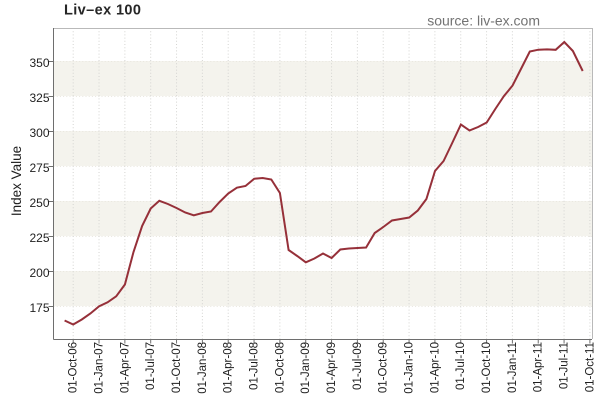 The image size is (600, 400). What do you see at coordinates (102, 11) in the screenshot?
I see `svg-text: Liv–ex 100` at bounding box center [102, 11].